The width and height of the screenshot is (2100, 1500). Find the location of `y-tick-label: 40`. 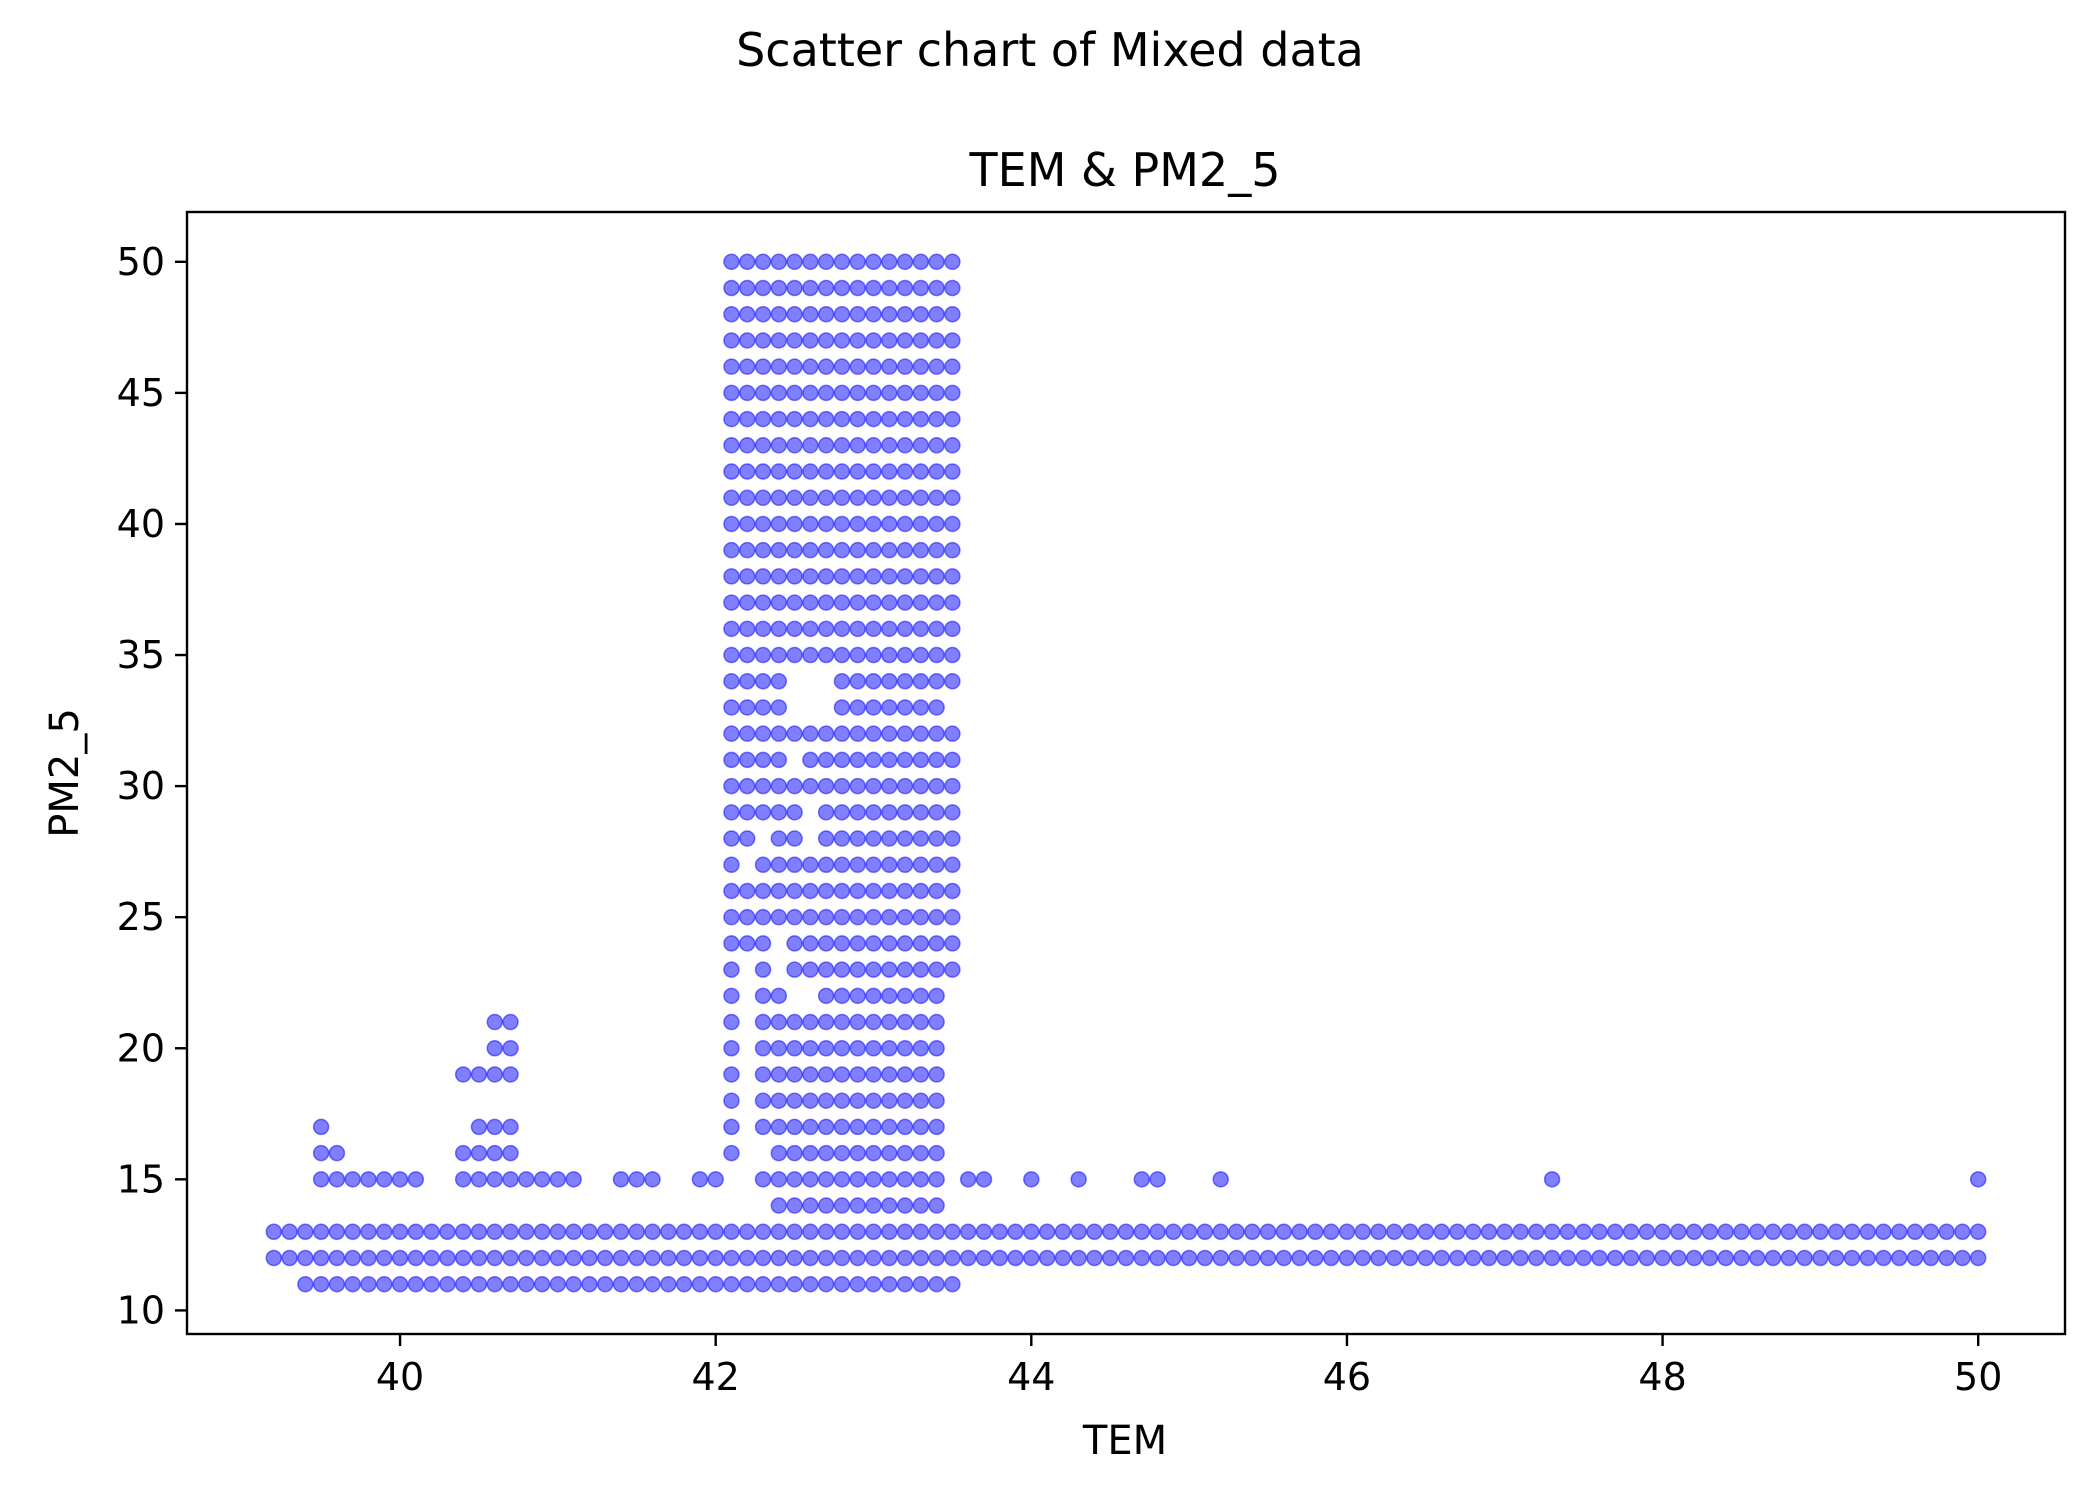

y-tick-label: 40 is located at coordinates (141, 524).